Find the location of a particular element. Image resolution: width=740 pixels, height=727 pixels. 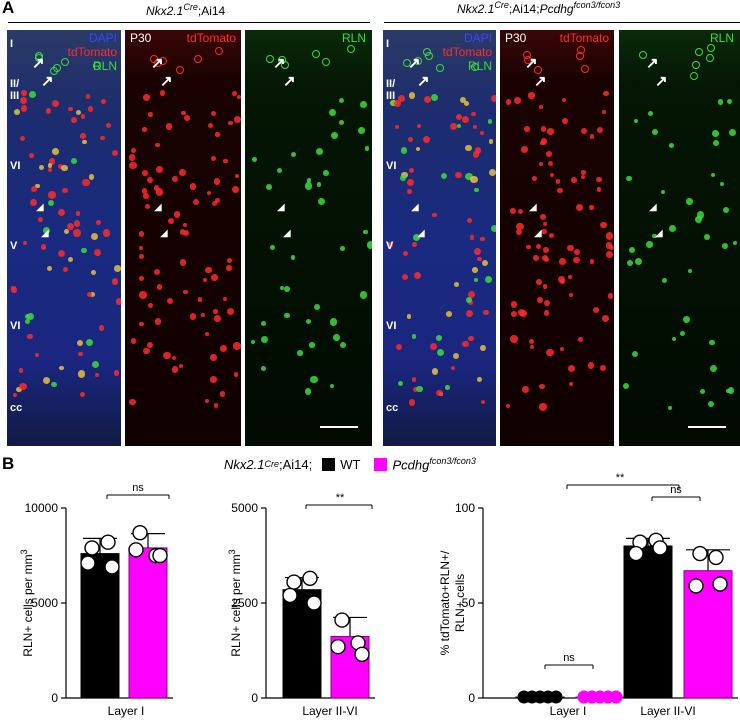

micrograph-2-1: ↗ ↗ ◢ ◢ DAPI tdTomato RLN I II/ III VI V VI cc is located at coordinates (439, 238).